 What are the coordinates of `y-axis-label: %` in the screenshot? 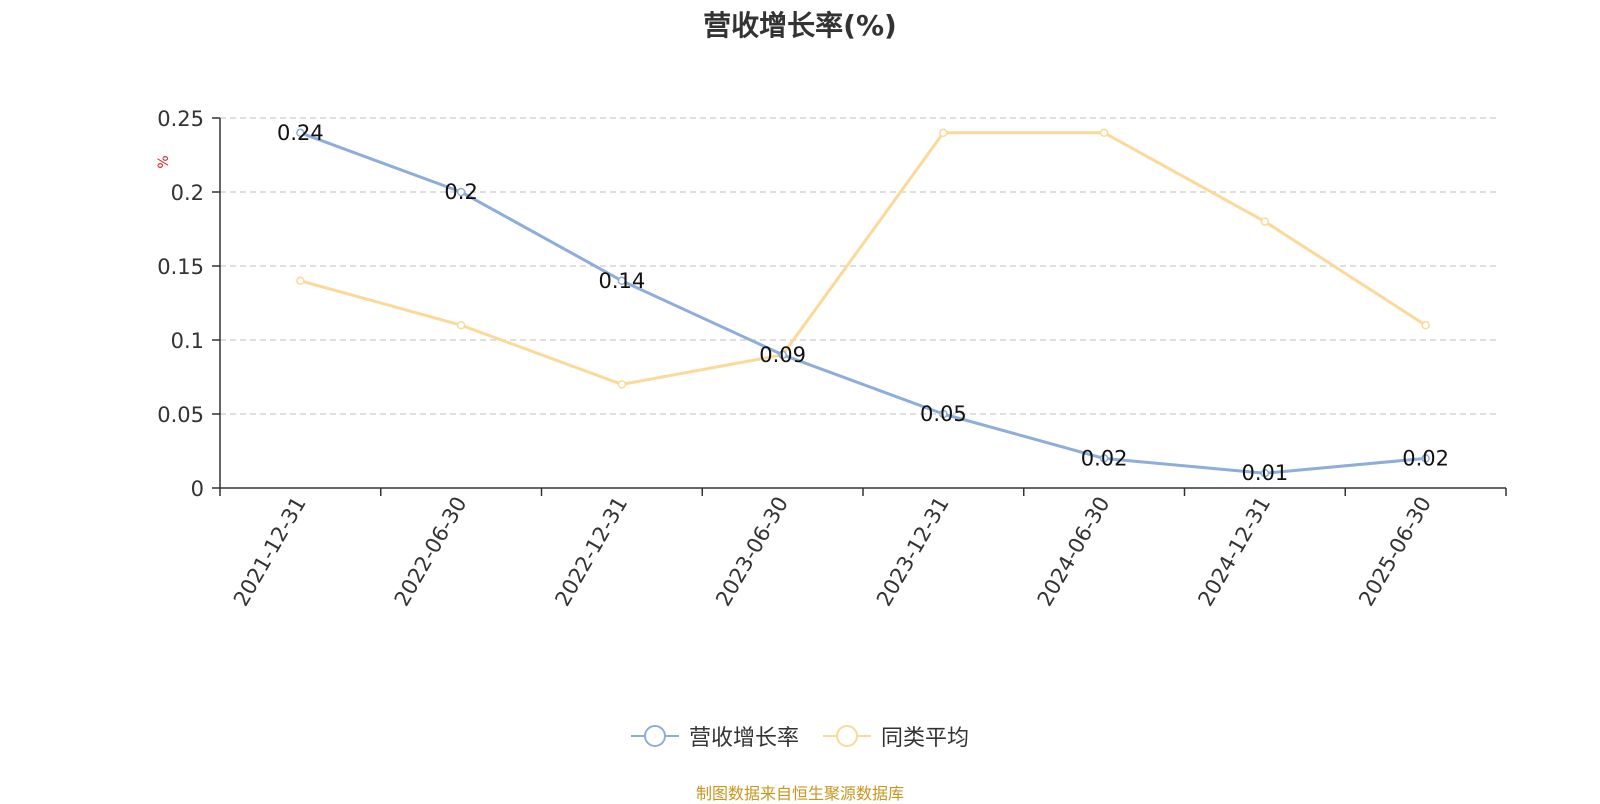 It's located at (164, 161).